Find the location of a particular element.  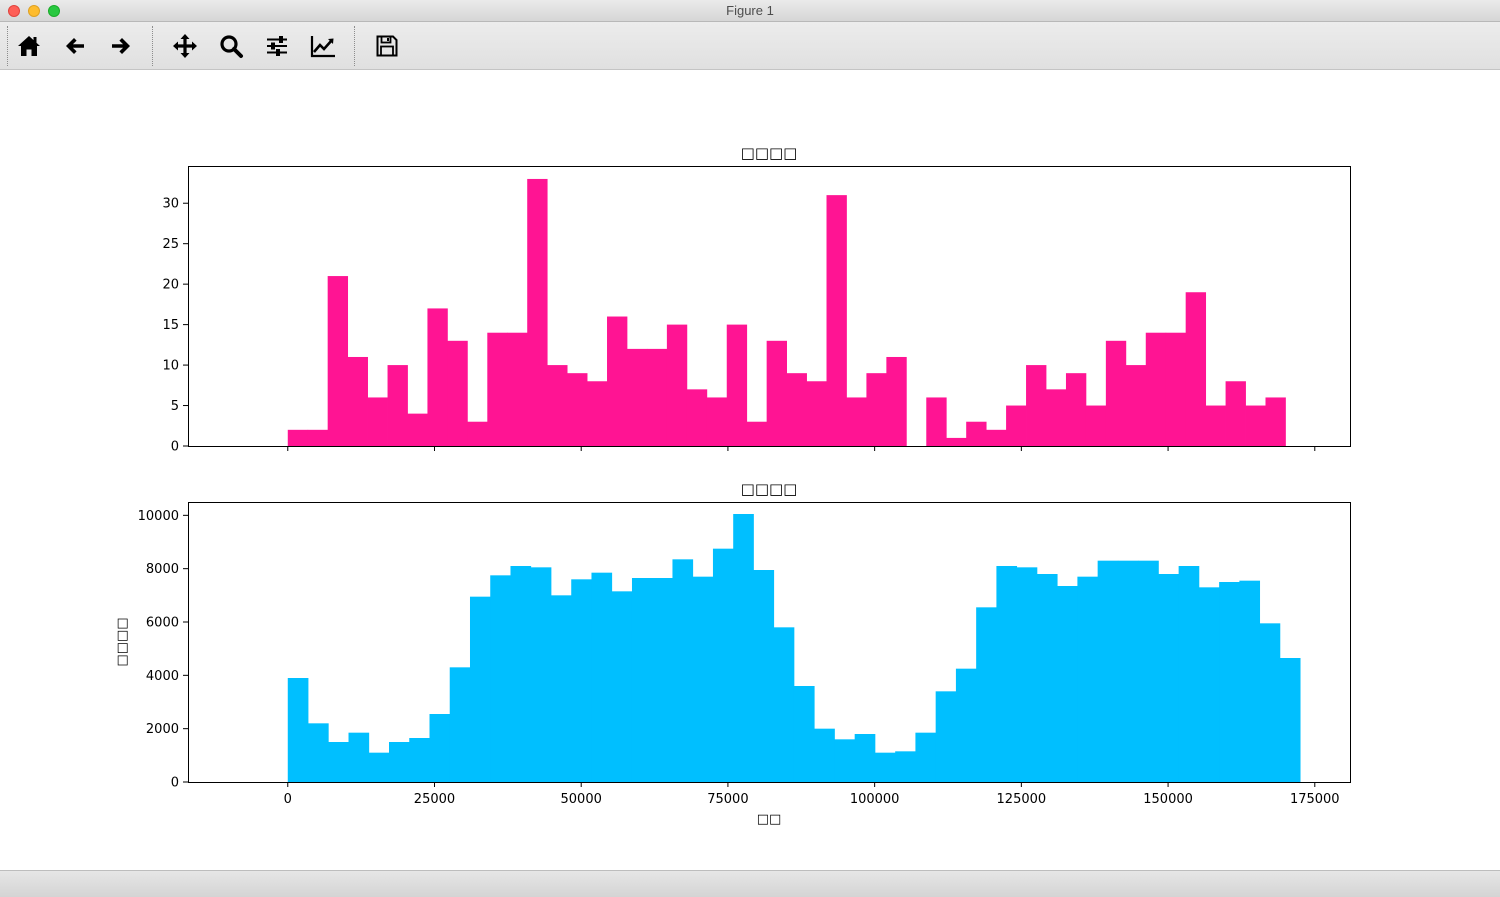

y-tick-label: 10 is located at coordinates (170, 366).